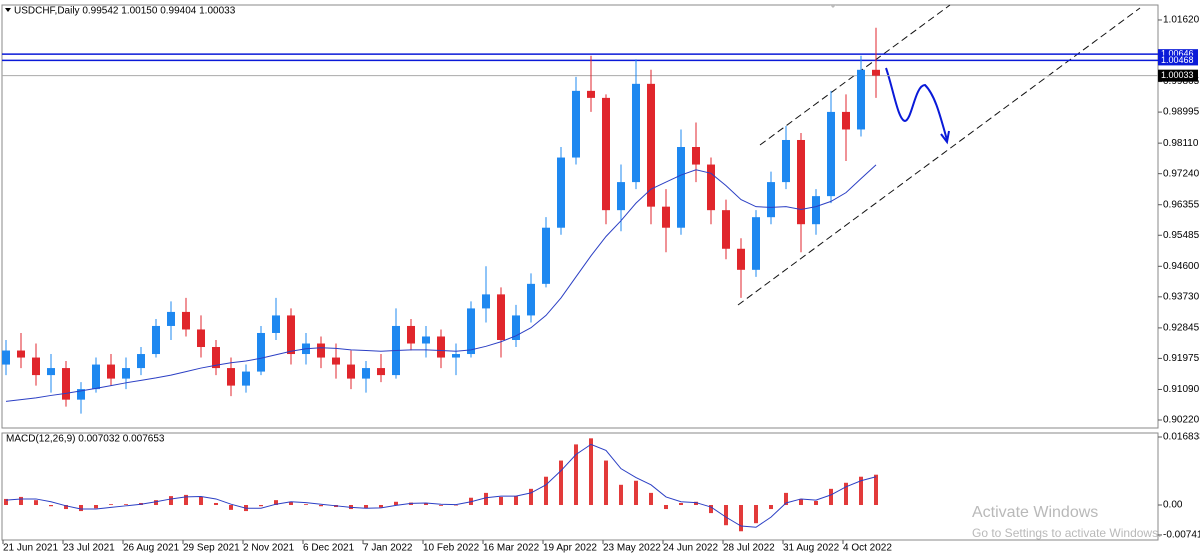 This screenshot has width=1200, height=557. What do you see at coordinates (855, 75) in the screenshot?
I see `channel-upper` at bounding box center [855, 75].